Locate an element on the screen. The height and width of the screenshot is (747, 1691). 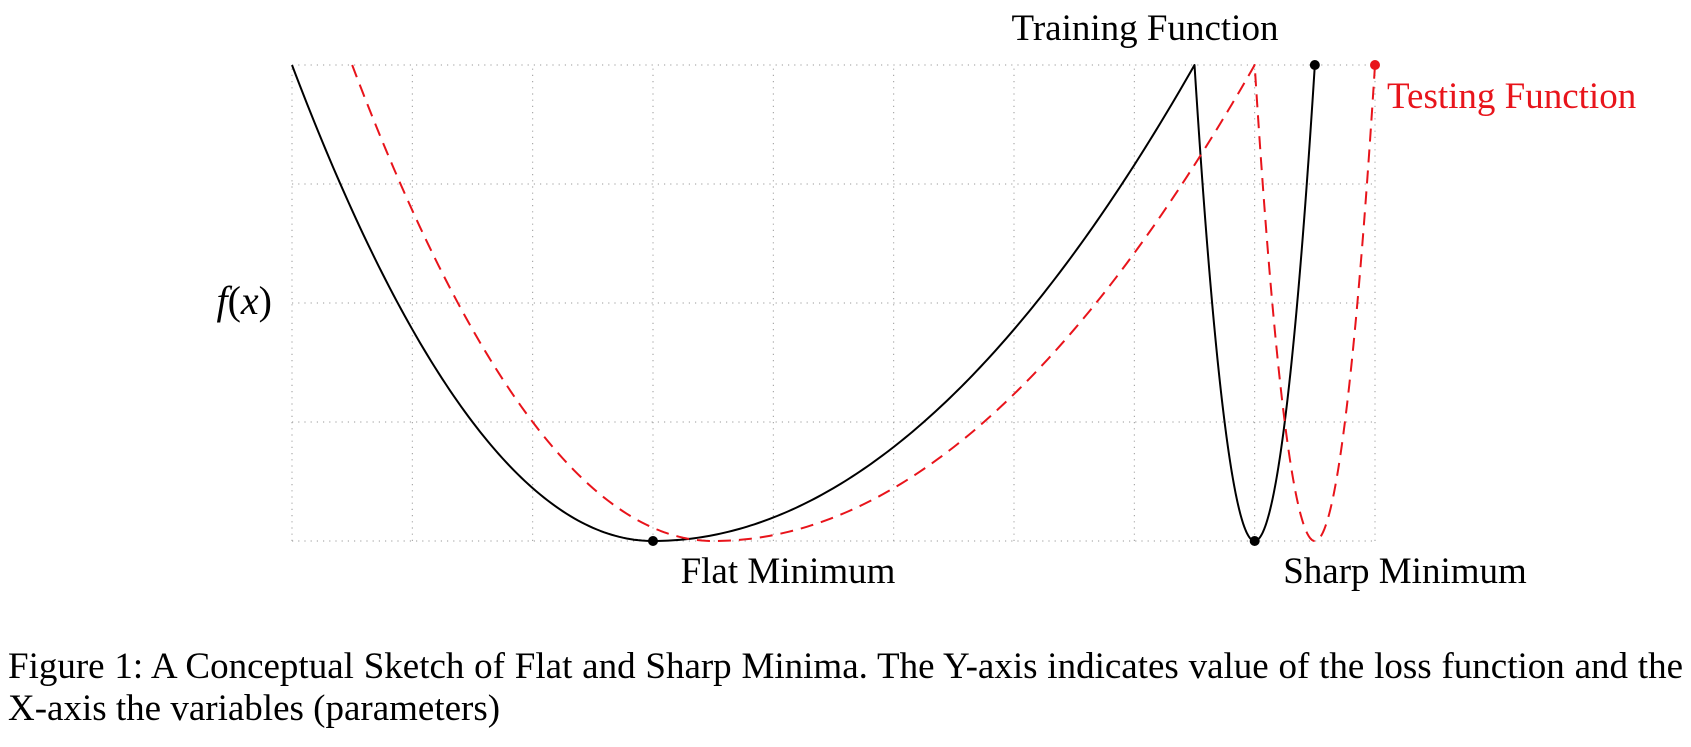
flat-minimum-label: Flat Minimum is located at coordinates (788, 571).